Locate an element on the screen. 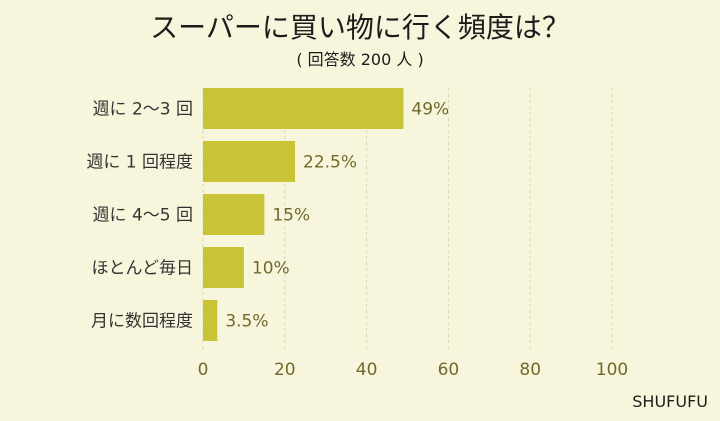  category-label: 週に 4〜5 回 is located at coordinates (143, 216).